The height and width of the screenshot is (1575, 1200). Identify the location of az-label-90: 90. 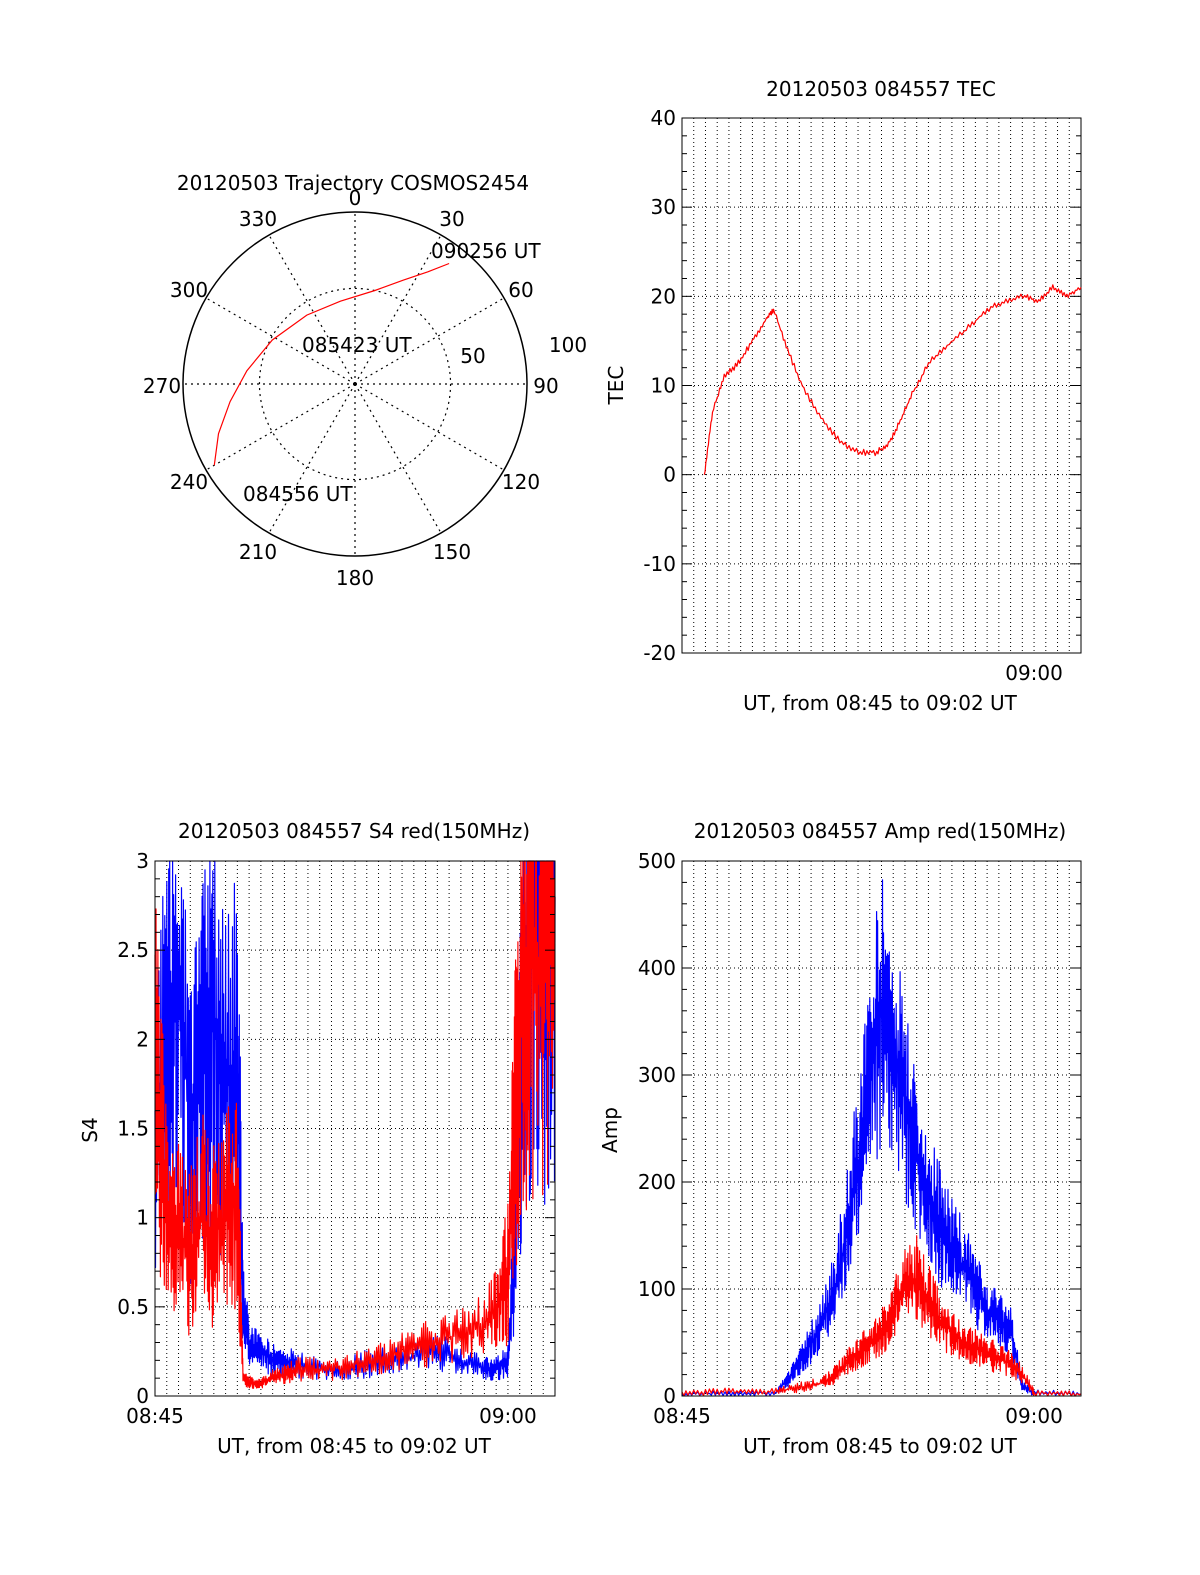
(545, 386).